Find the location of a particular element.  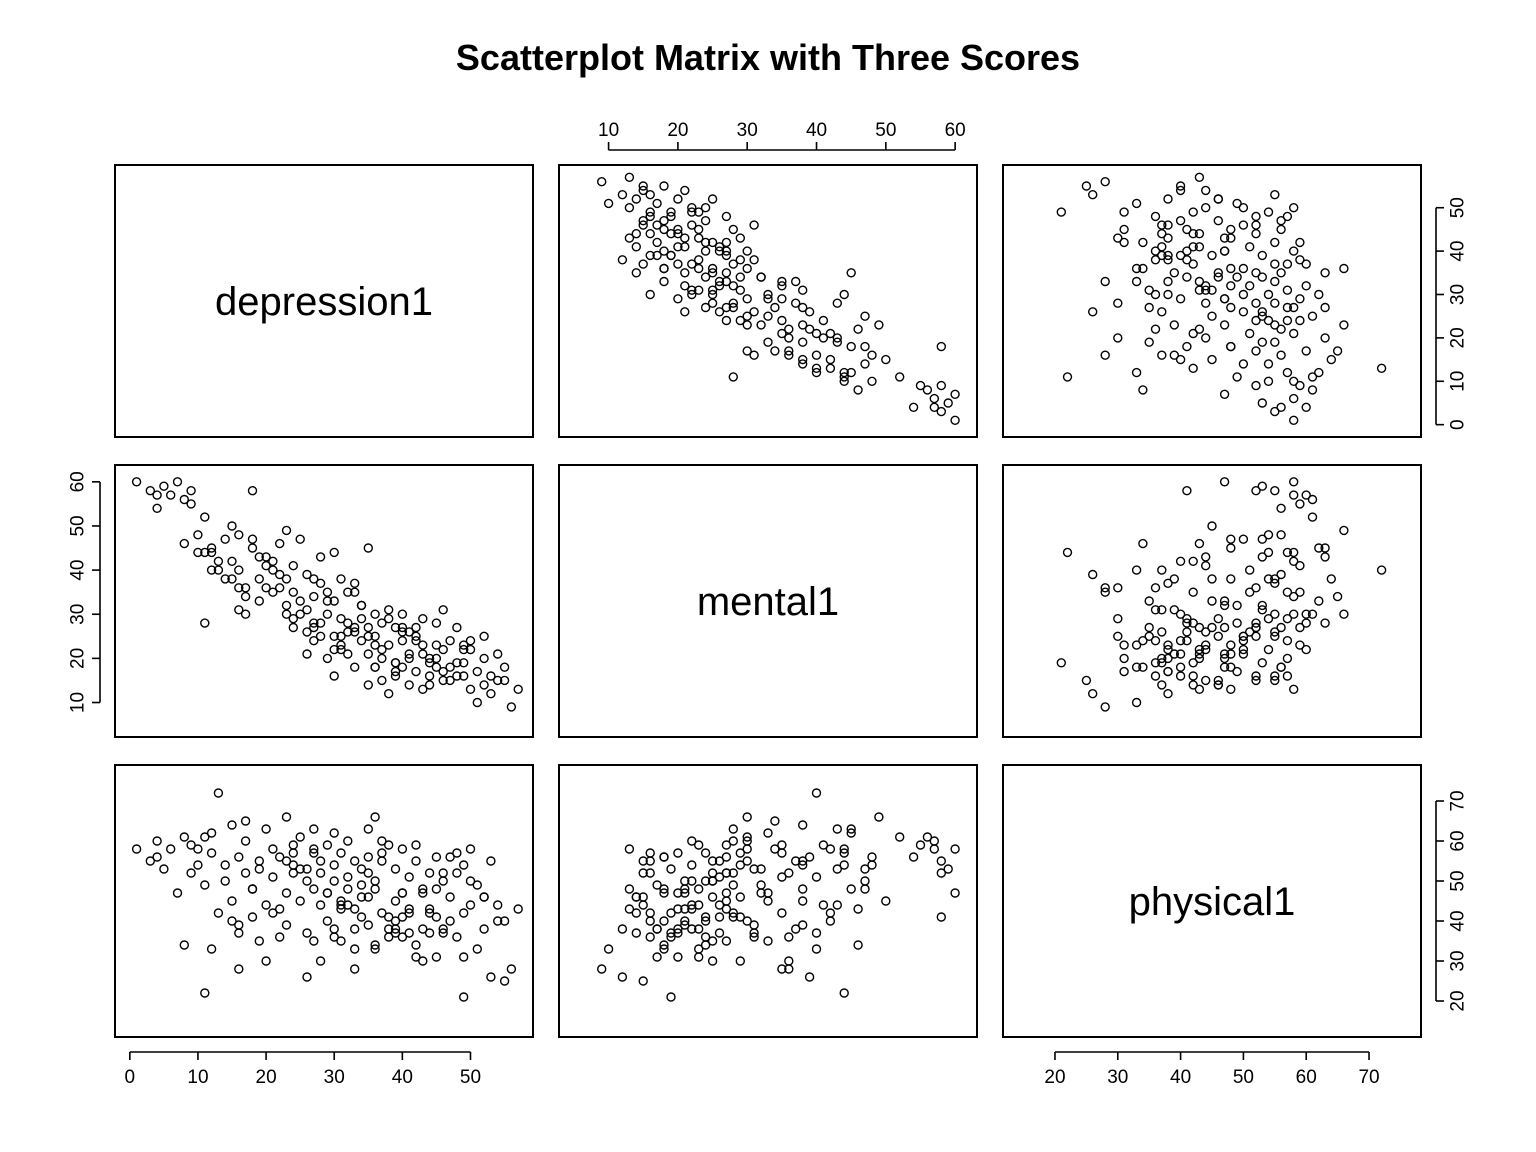

tick-label: 70 is located at coordinates (1368, 1077).